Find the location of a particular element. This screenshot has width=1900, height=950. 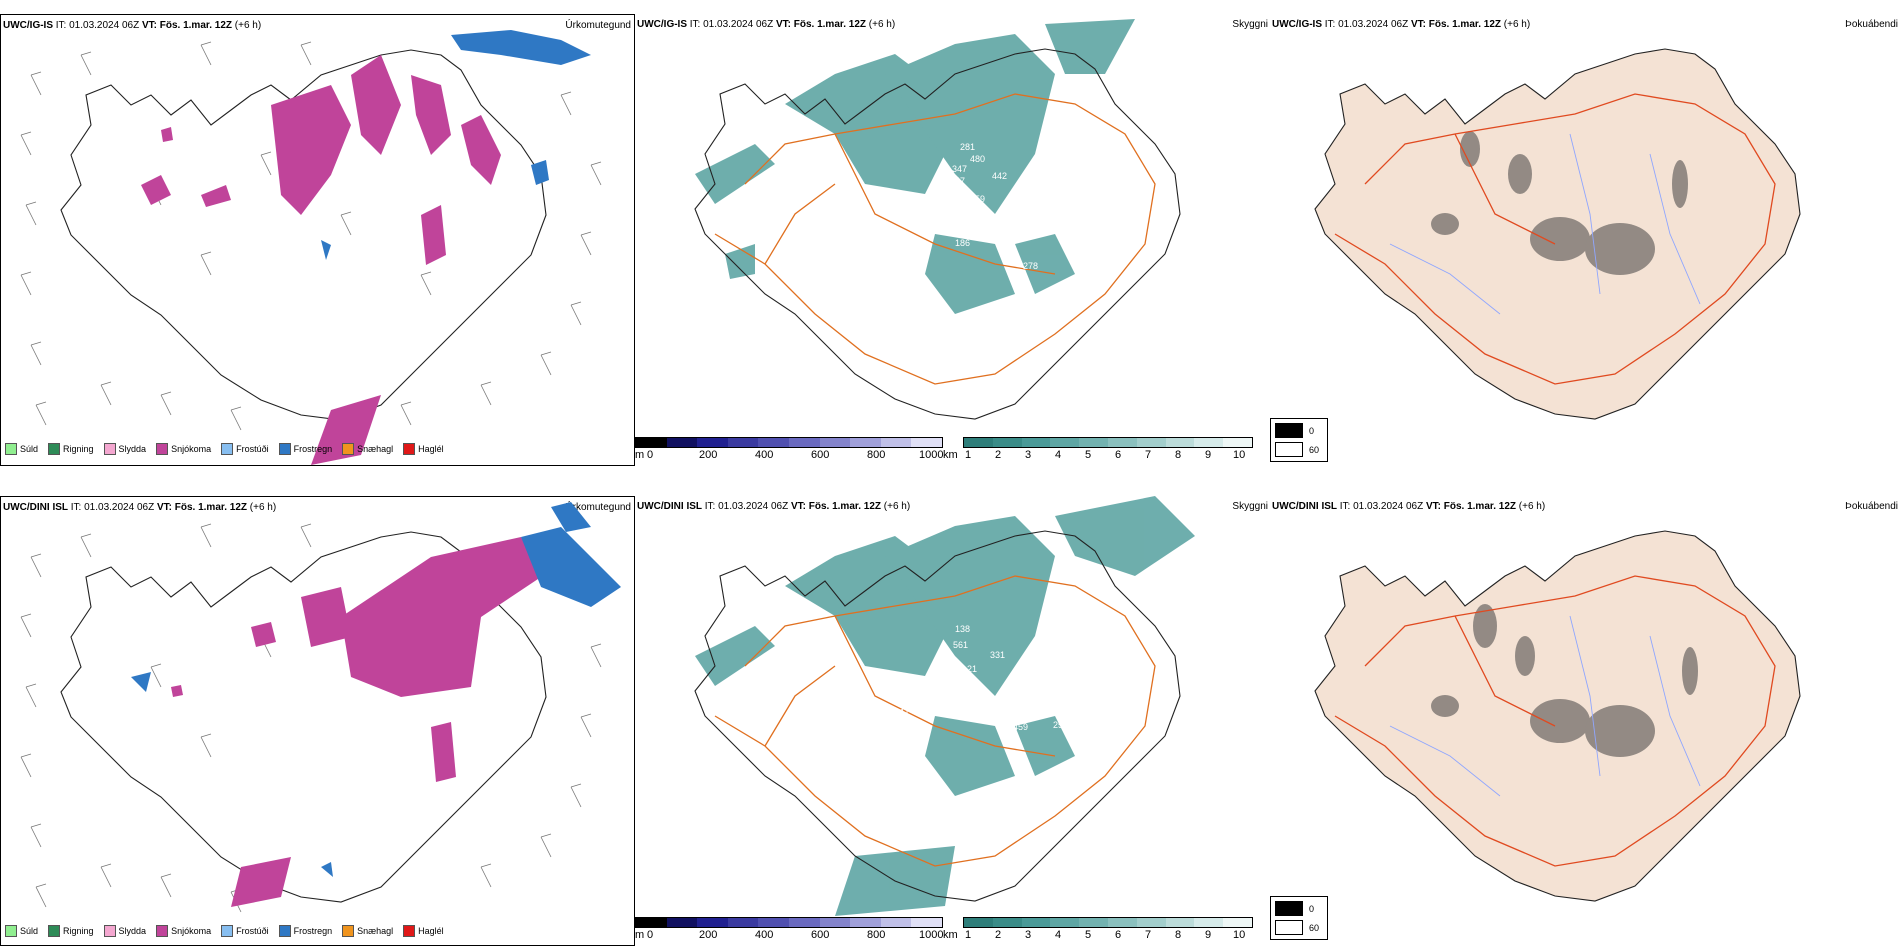

svg-text: 121 is located at coordinates (1100, 266).